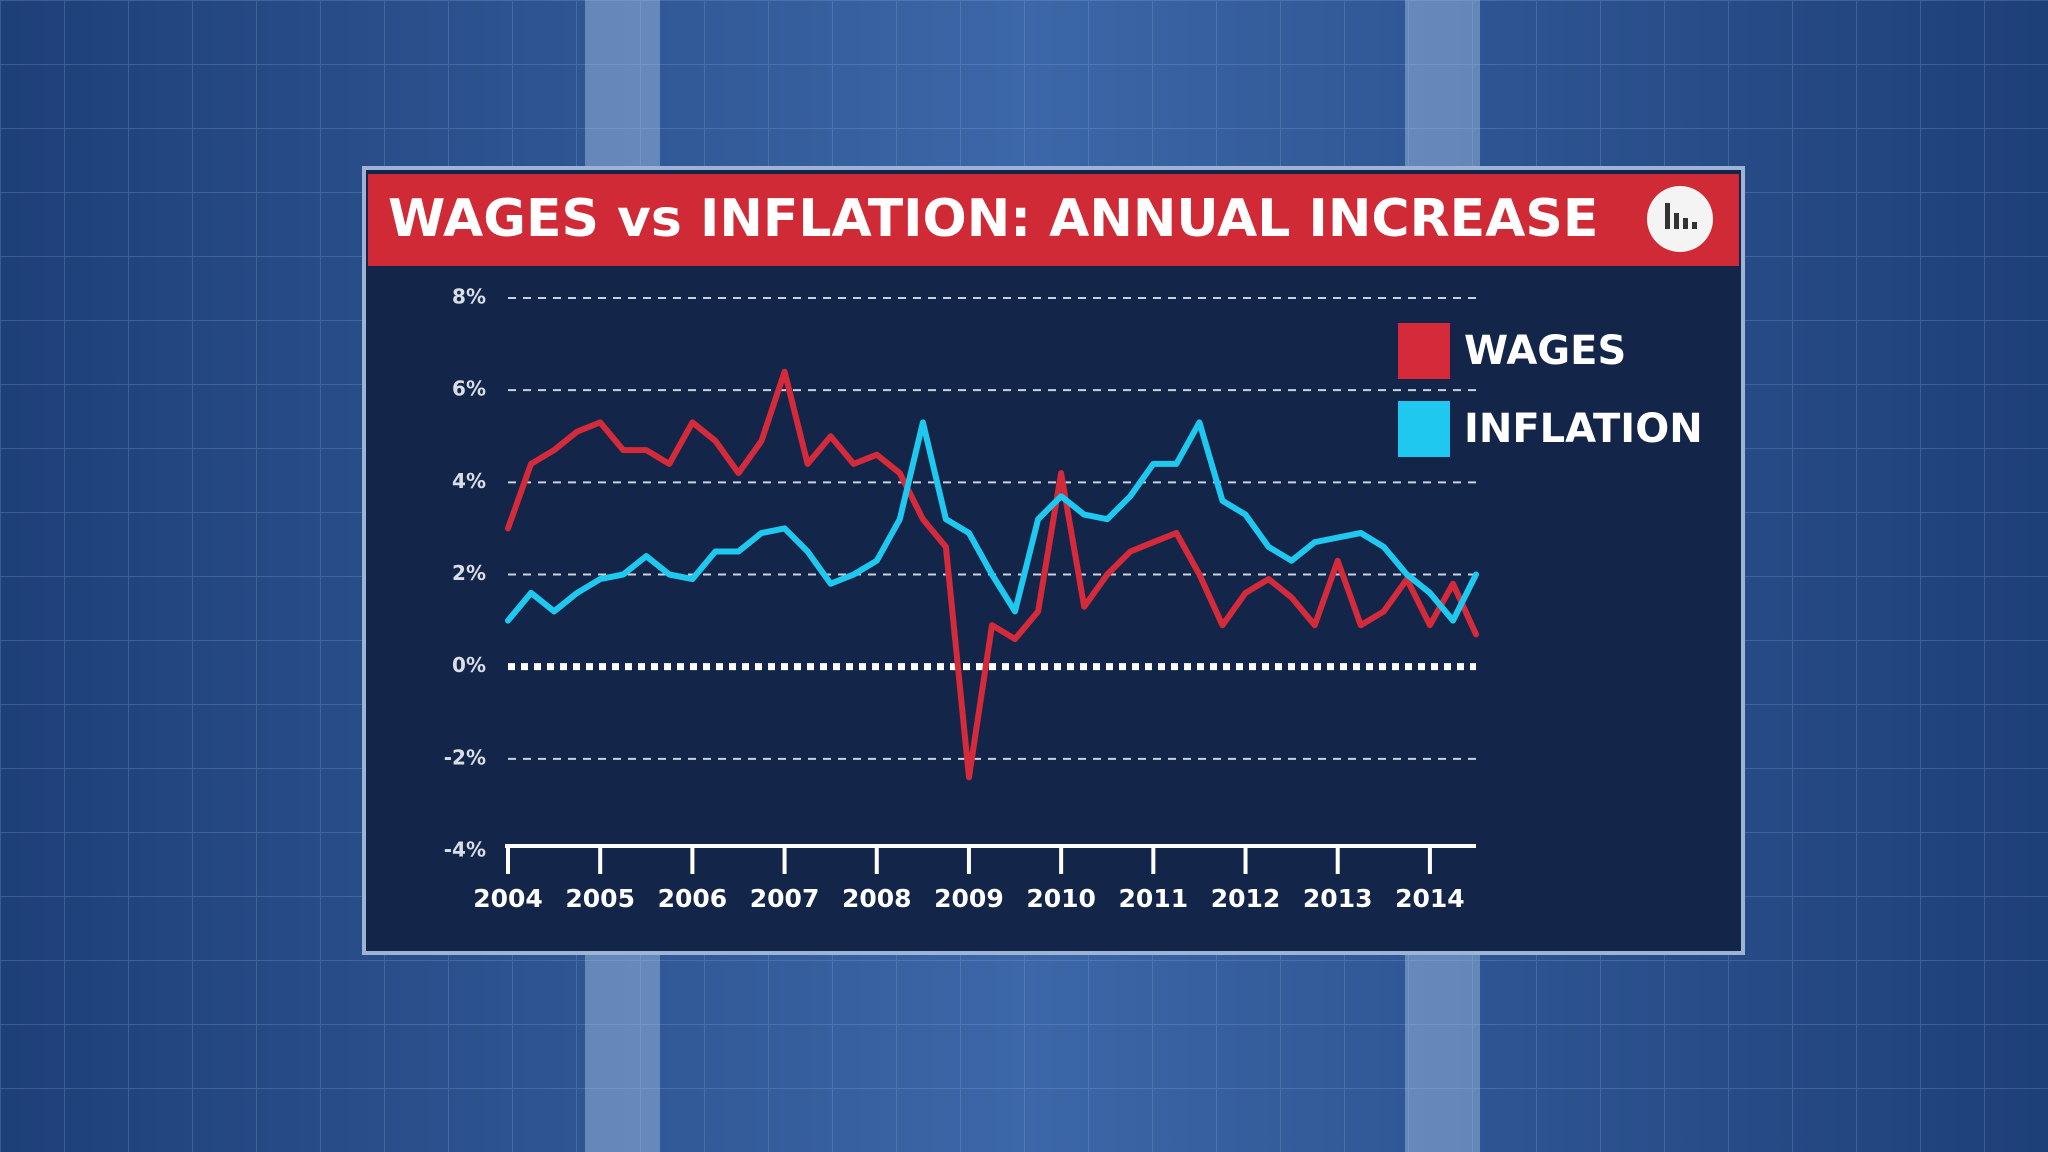 The image size is (2048, 1152). What do you see at coordinates (469, 297) in the screenshot?
I see `y-tick-label: 8%` at bounding box center [469, 297].